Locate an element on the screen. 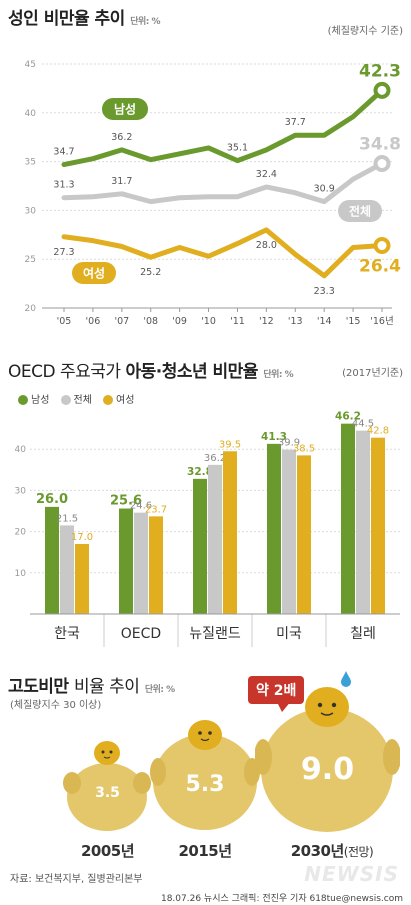 This screenshot has width=411, height=905. series-name-label: 여성 is located at coordinates (94, 273).